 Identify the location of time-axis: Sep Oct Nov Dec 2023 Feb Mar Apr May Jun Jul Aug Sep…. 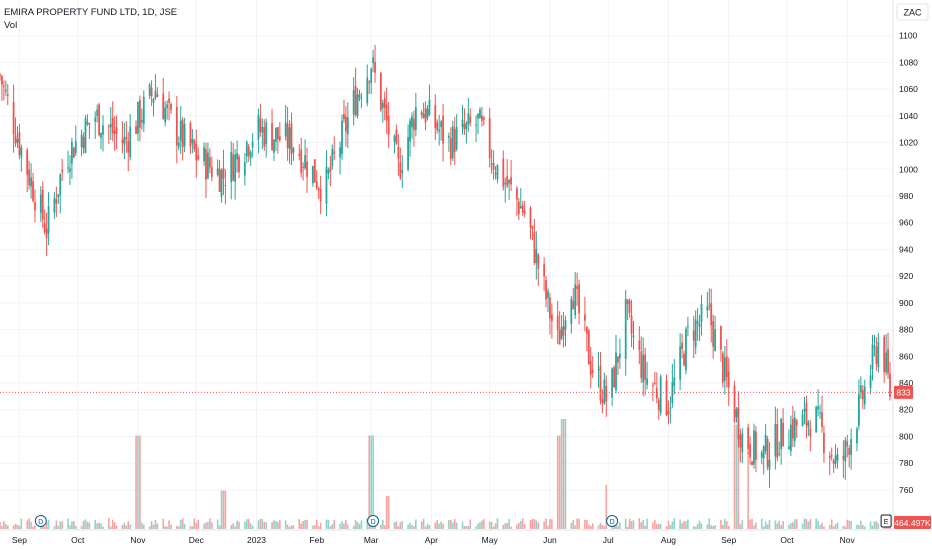
(434, 540).